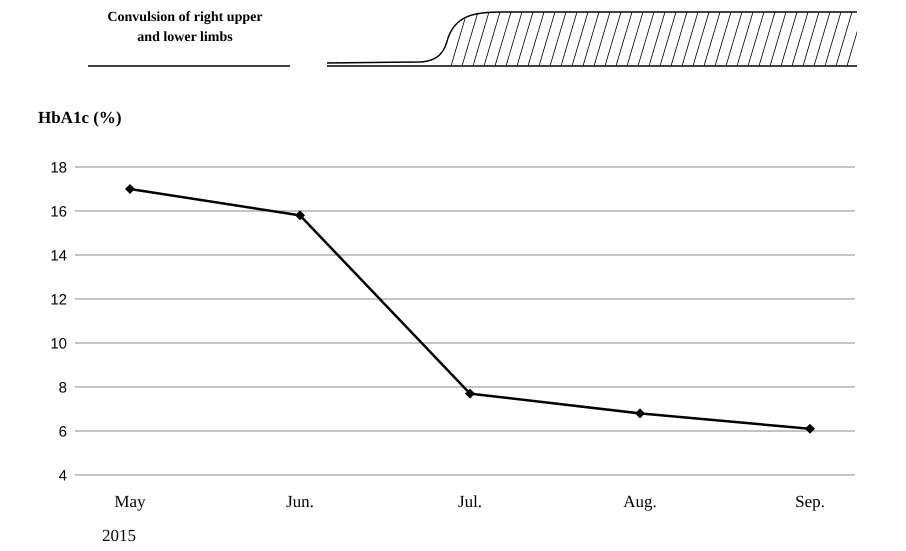 This screenshot has height=551, width=906. What do you see at coordinates (300, 502) in the screenshot?
I see `x-tick-label: Jun.` at bounding box center [300, 502].